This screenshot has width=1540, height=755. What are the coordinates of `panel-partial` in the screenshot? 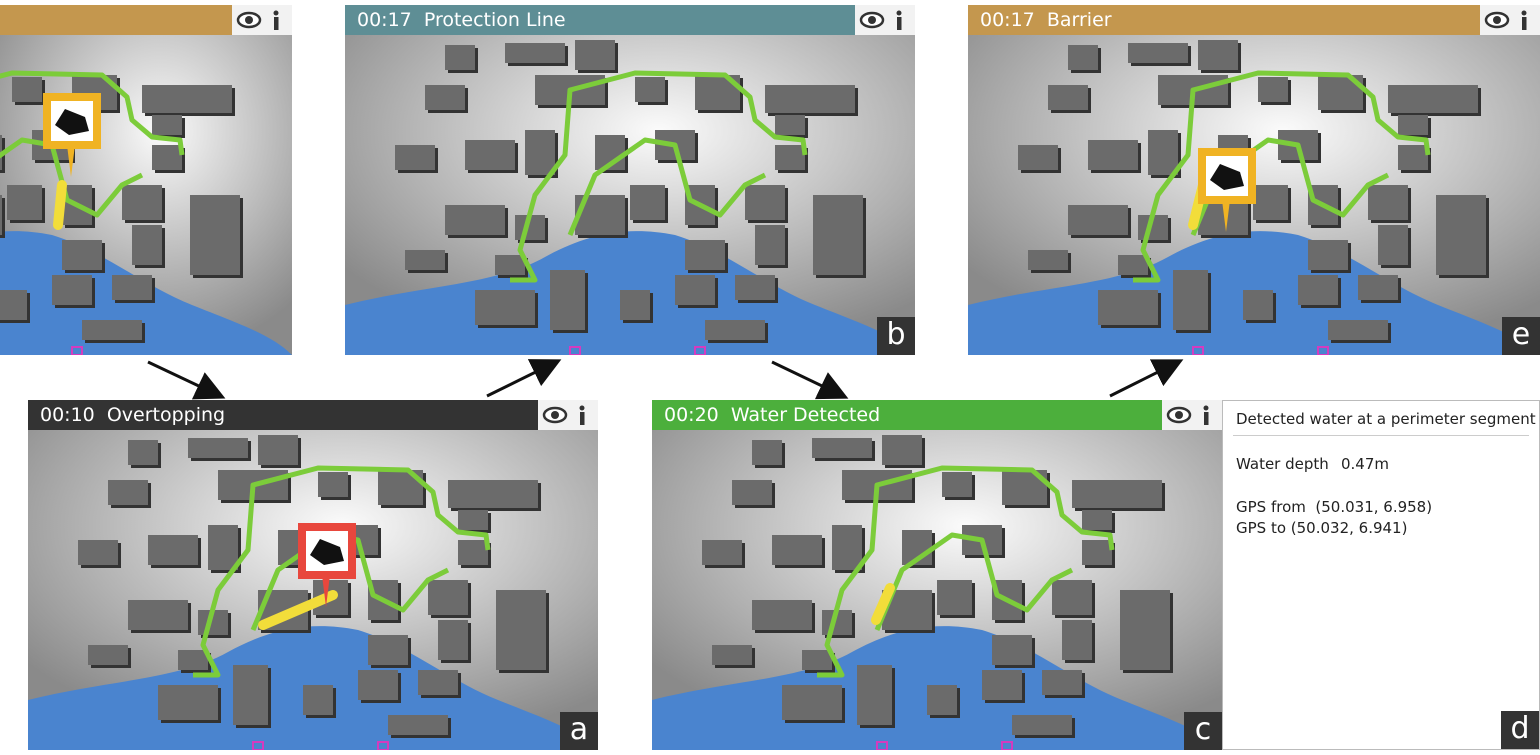 It's located at (146, 180).